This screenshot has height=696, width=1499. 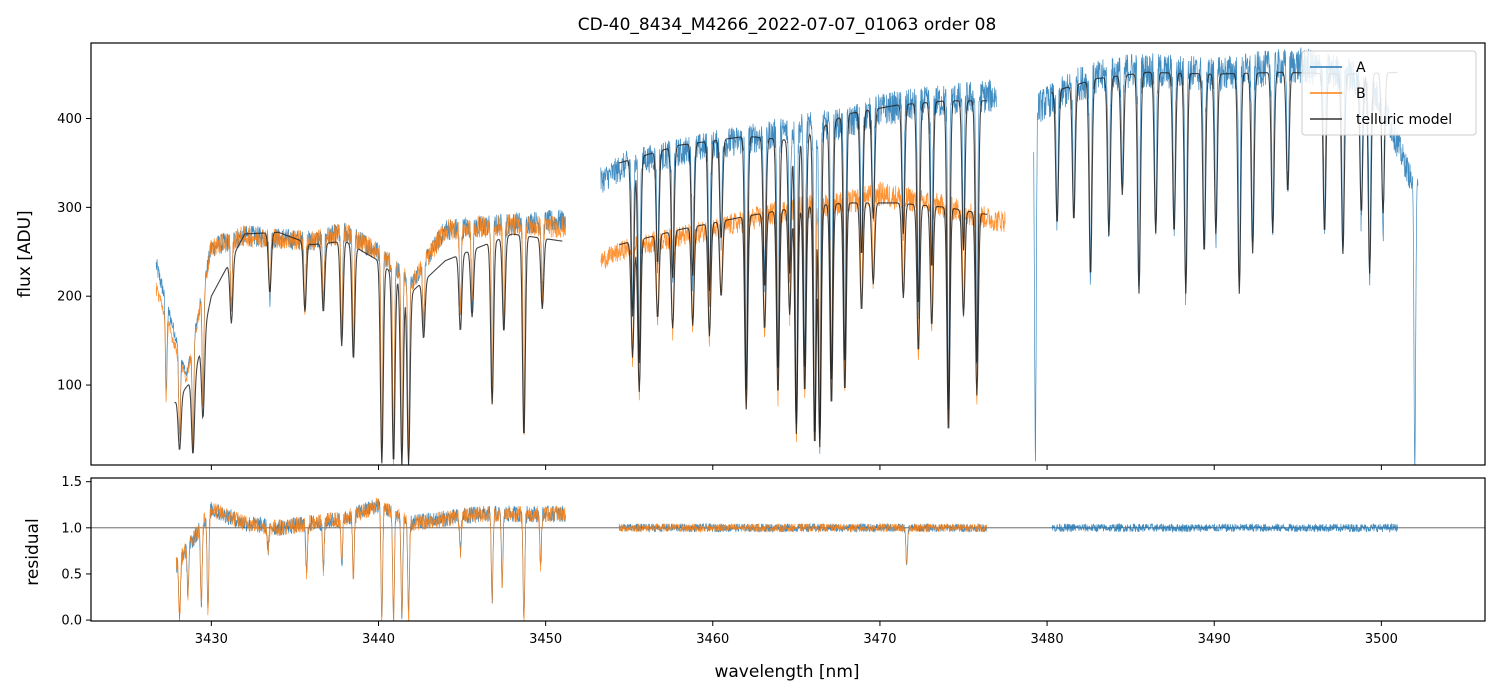 I want to click on legend-label-telluric: telluric model, so click(x=1404, y=120).